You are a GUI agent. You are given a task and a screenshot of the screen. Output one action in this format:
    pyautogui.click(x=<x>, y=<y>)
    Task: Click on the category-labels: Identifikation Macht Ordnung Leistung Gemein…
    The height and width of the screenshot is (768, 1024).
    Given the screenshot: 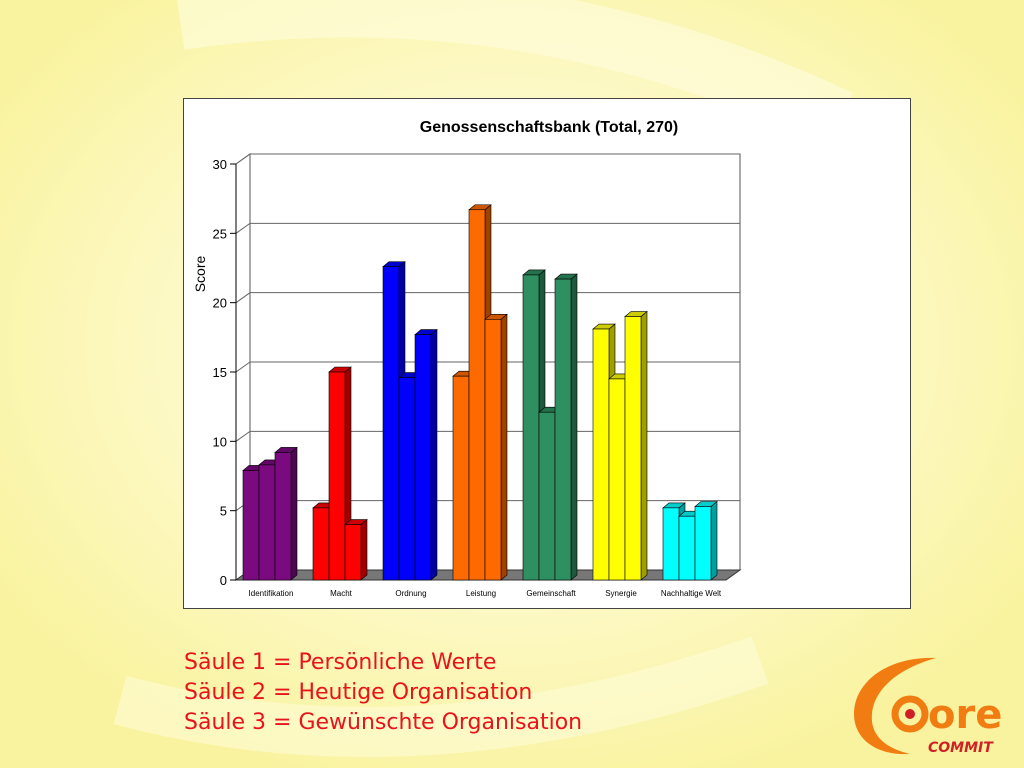 What is the action you would take?
    pyautogui.click(x=485, y=593)
    